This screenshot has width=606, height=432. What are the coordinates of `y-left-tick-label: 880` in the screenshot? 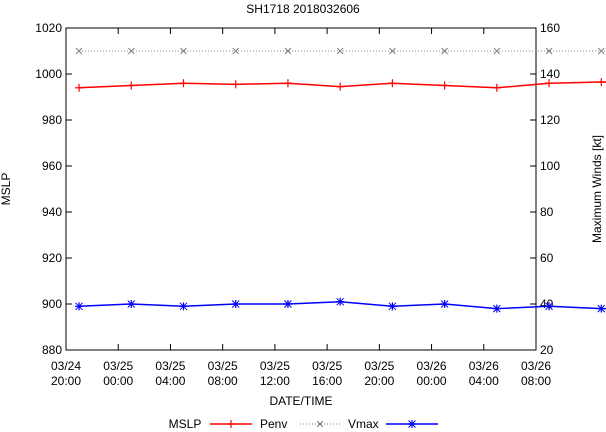 It's located at (52, 350).